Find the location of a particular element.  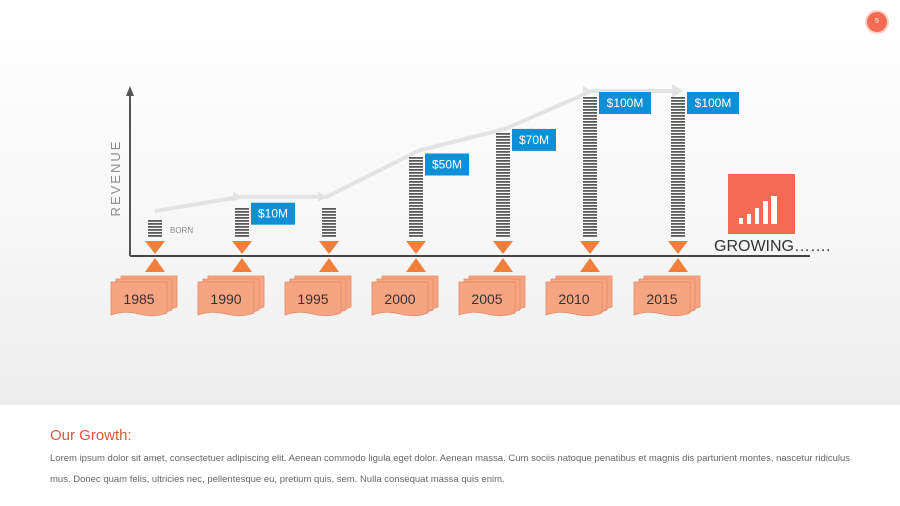

x-tick-label: 1990 is located at coordinates (225, 299).